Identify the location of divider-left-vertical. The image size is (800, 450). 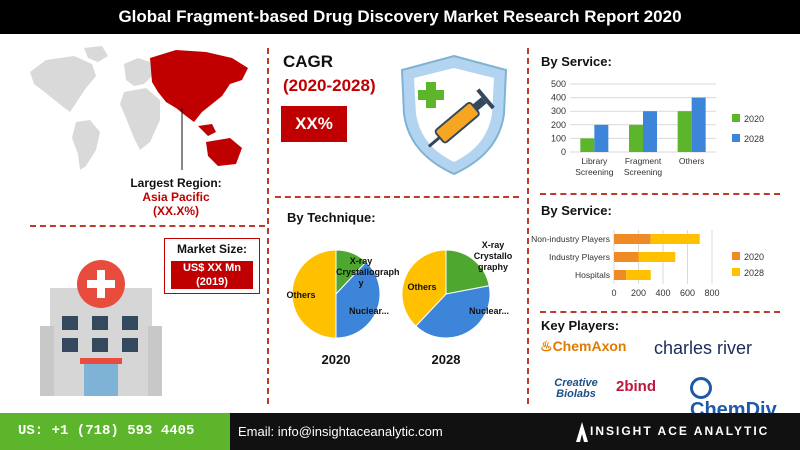
(268, 226).